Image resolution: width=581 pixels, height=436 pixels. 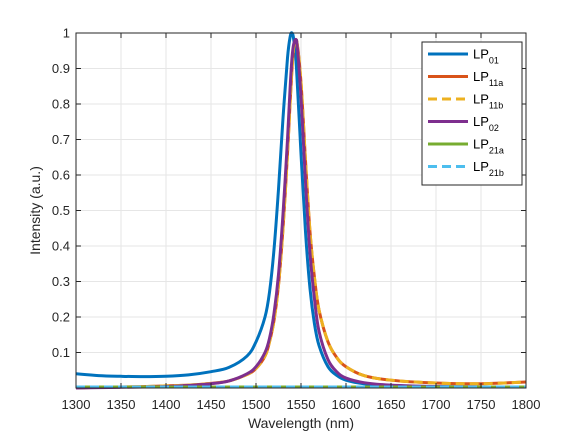 I want to click on x-tick-label: 1750, so click(x=481, y=404).